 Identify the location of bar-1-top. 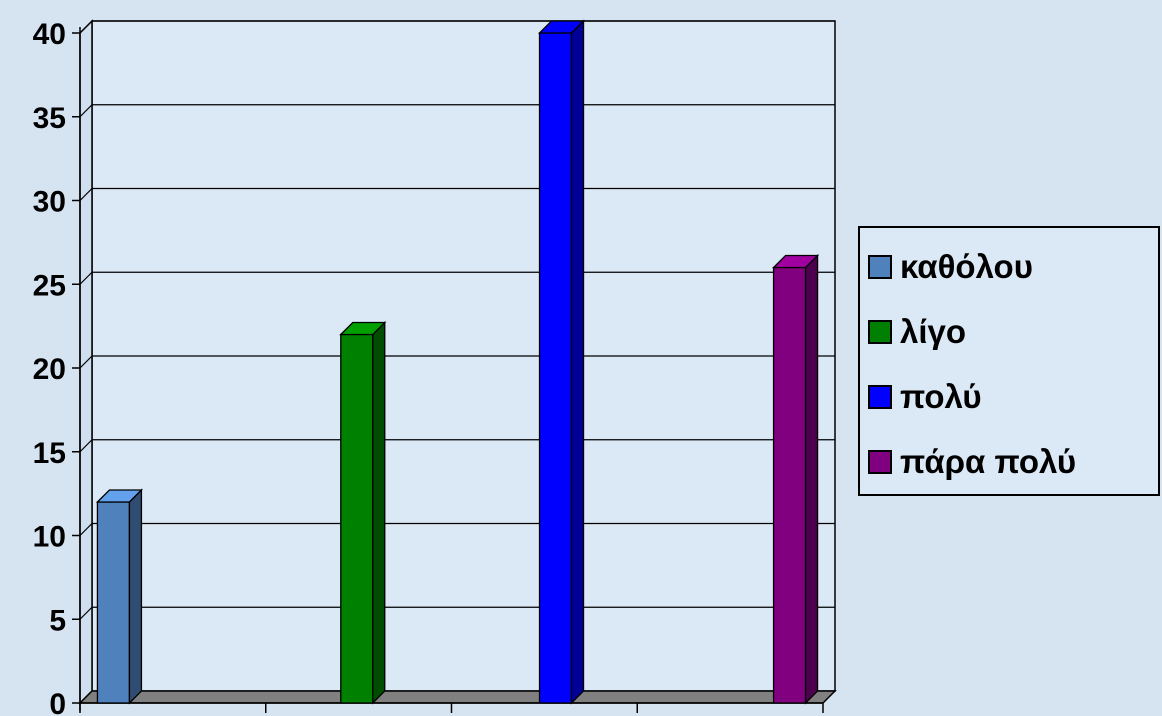
(119, 496).